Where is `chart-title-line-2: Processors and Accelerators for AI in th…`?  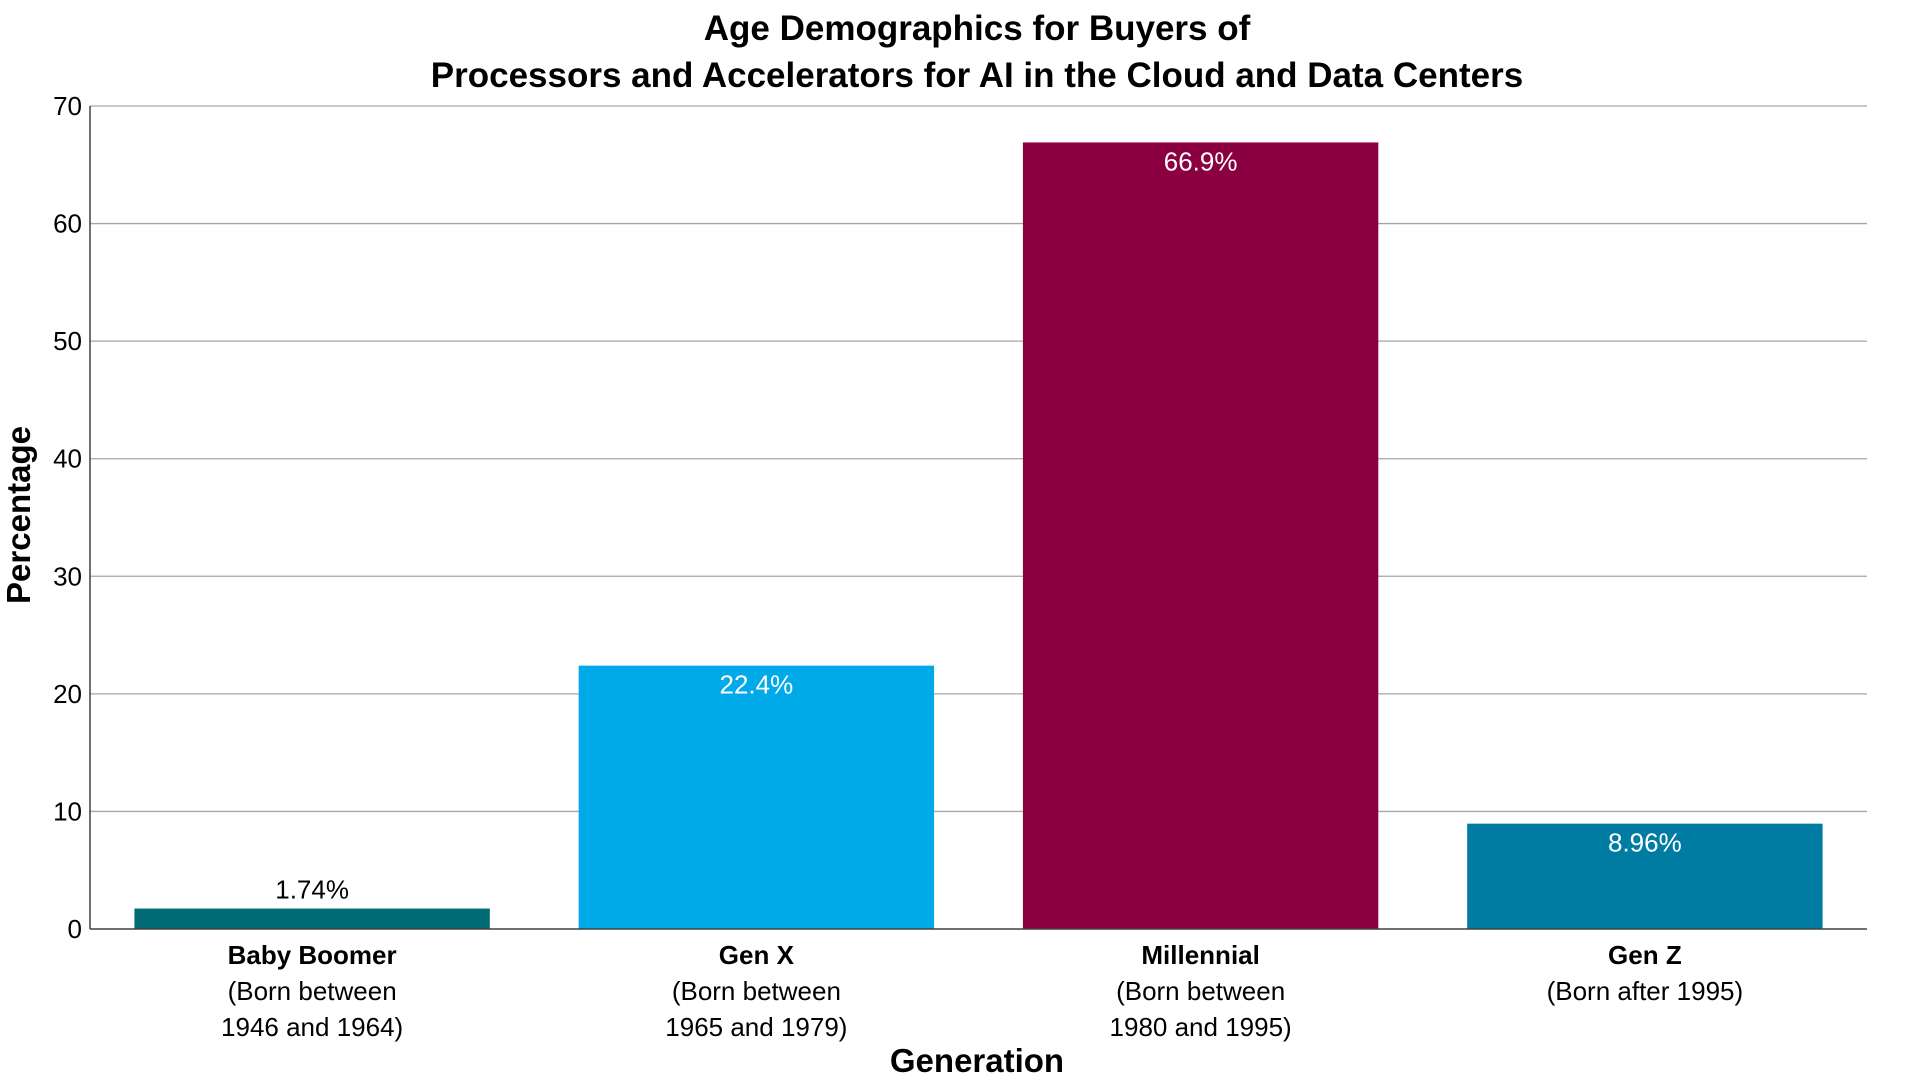 chart-title-line-2: Processors and Accelerators for AI in th… is located at coordinates (977, 75).